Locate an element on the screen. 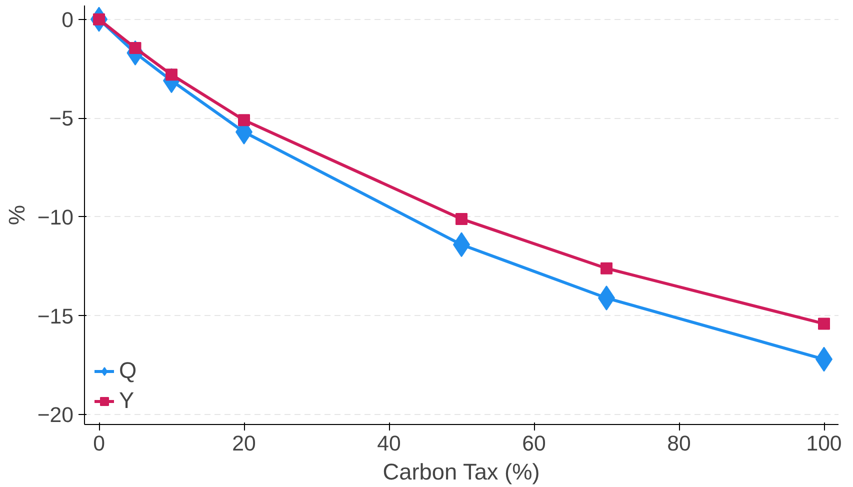 The height and width of the screenshot is (487, 853). y-tick-label: −10 is located at coordinates (55, 217).